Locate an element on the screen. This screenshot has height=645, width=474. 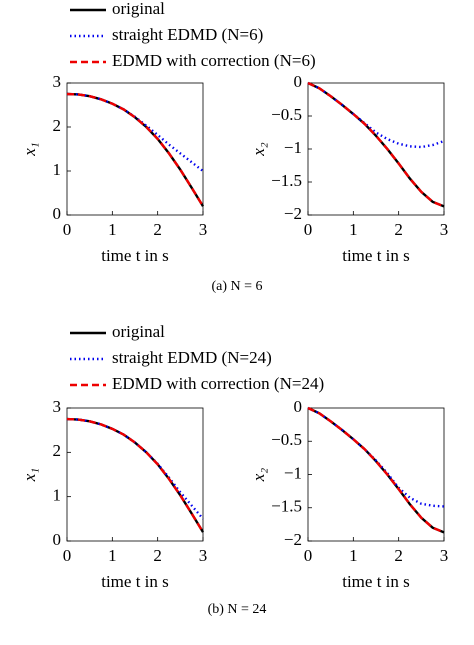
legend-label: straight EDMD (N=6) is located at coordinates (187, 34).